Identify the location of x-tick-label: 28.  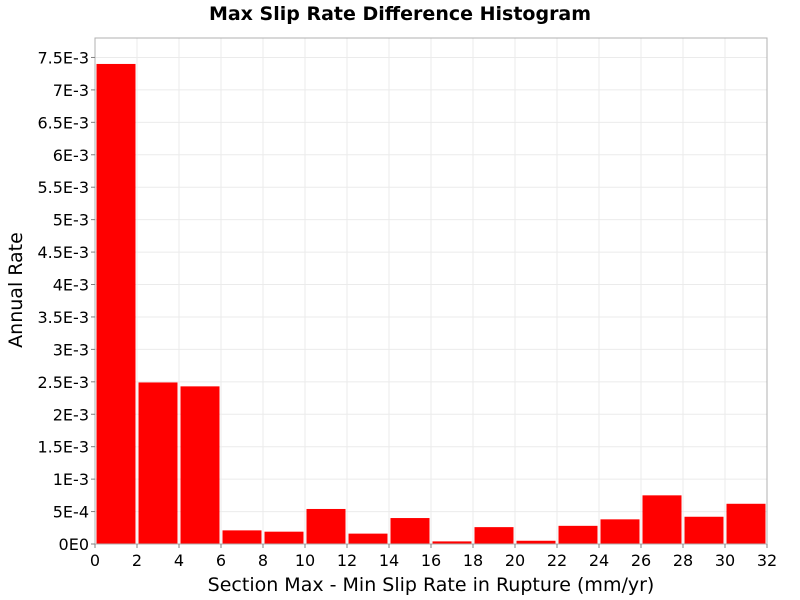
(683, 560).